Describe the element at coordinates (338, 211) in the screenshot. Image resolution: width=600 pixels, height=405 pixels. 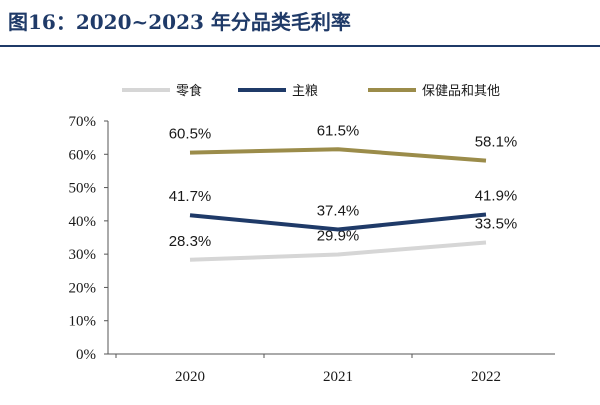
I see `data-label: 37.4%` at that location.